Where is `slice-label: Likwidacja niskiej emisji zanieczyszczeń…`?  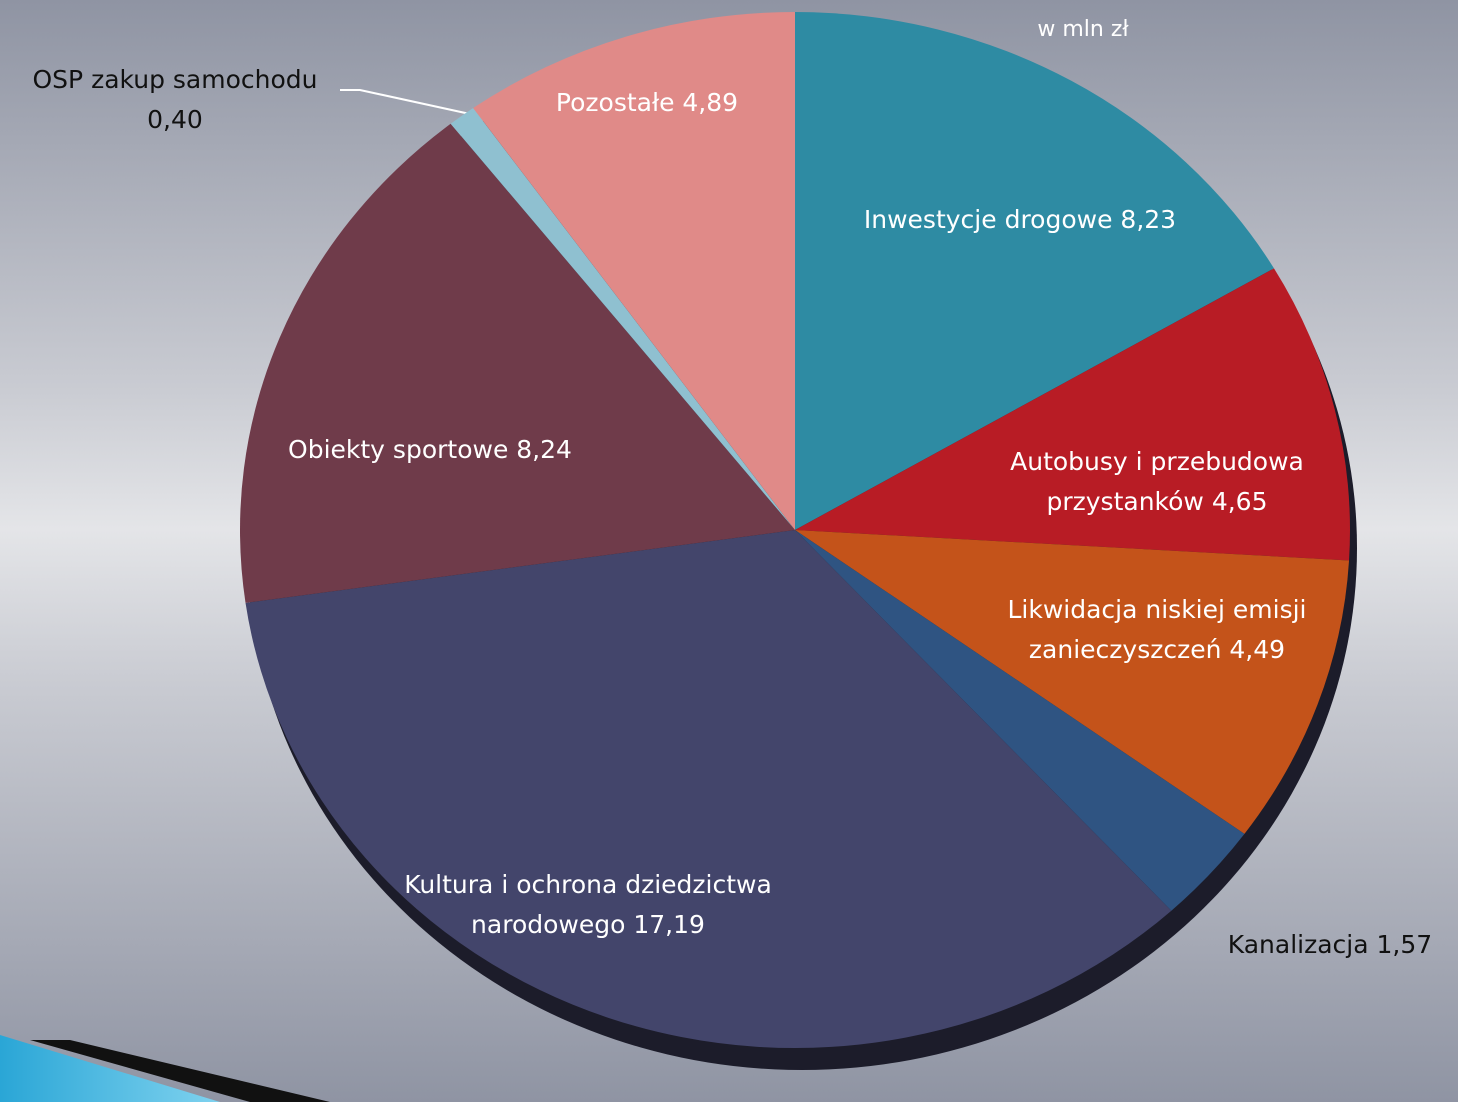 slice-label: Likwidacja niskiej emisji zanieczyszczeń… is located at coordinates (1157, 630).